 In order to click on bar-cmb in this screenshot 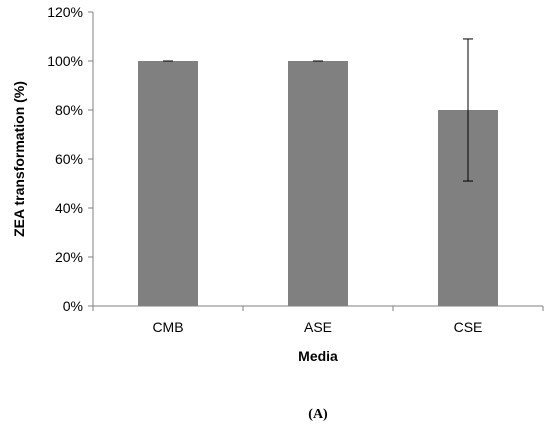, I will do `click(168, 183)`.